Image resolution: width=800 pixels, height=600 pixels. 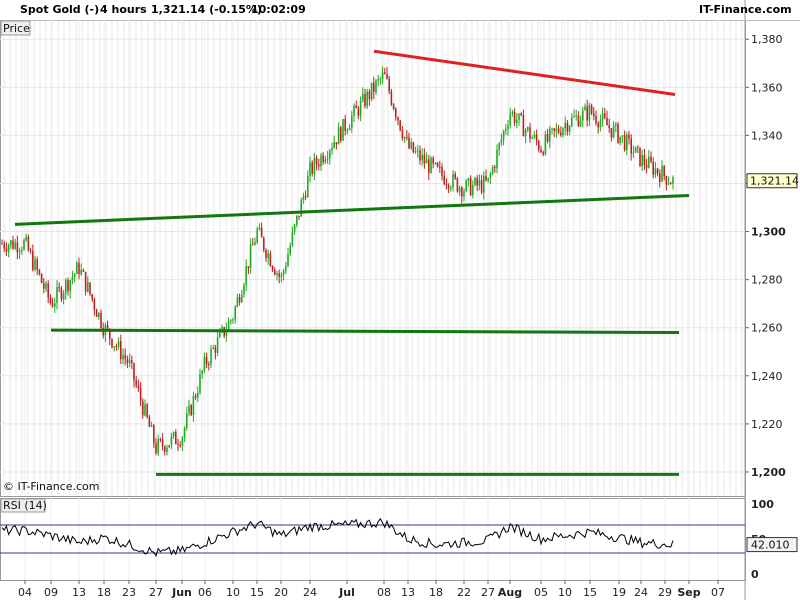 What do you see at coordinates (767, 376) in the screenshot?
I see `y-tick-label: 1,240` at bounding box center [767, 376].